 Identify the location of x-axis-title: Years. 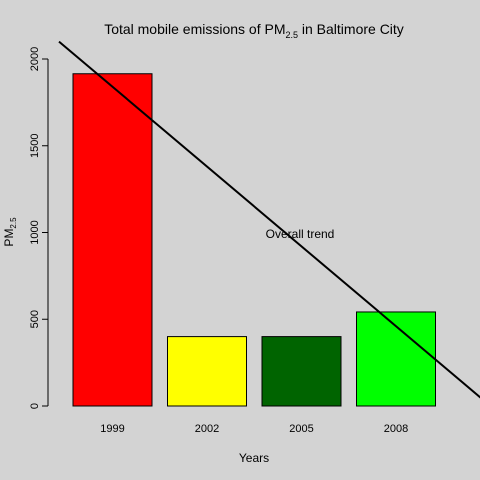
(254, 458).